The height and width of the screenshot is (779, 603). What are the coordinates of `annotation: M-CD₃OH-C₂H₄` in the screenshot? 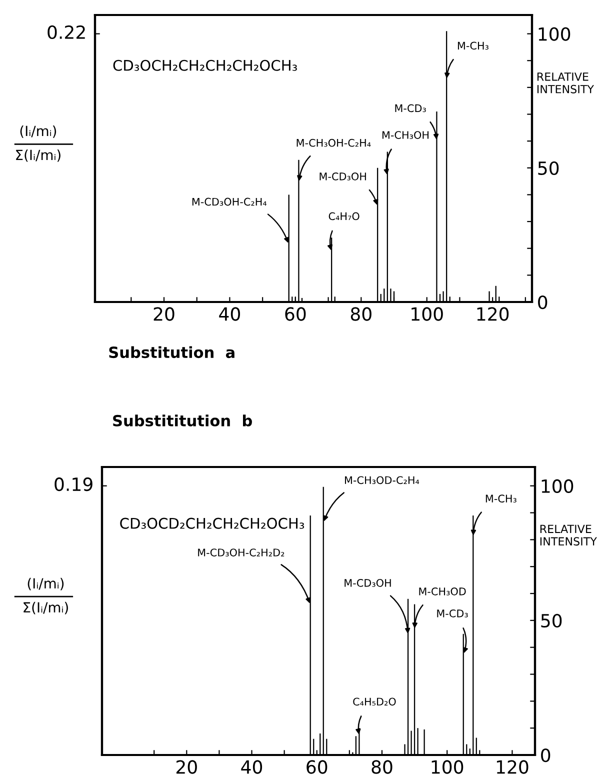 It's located at (229, 202).